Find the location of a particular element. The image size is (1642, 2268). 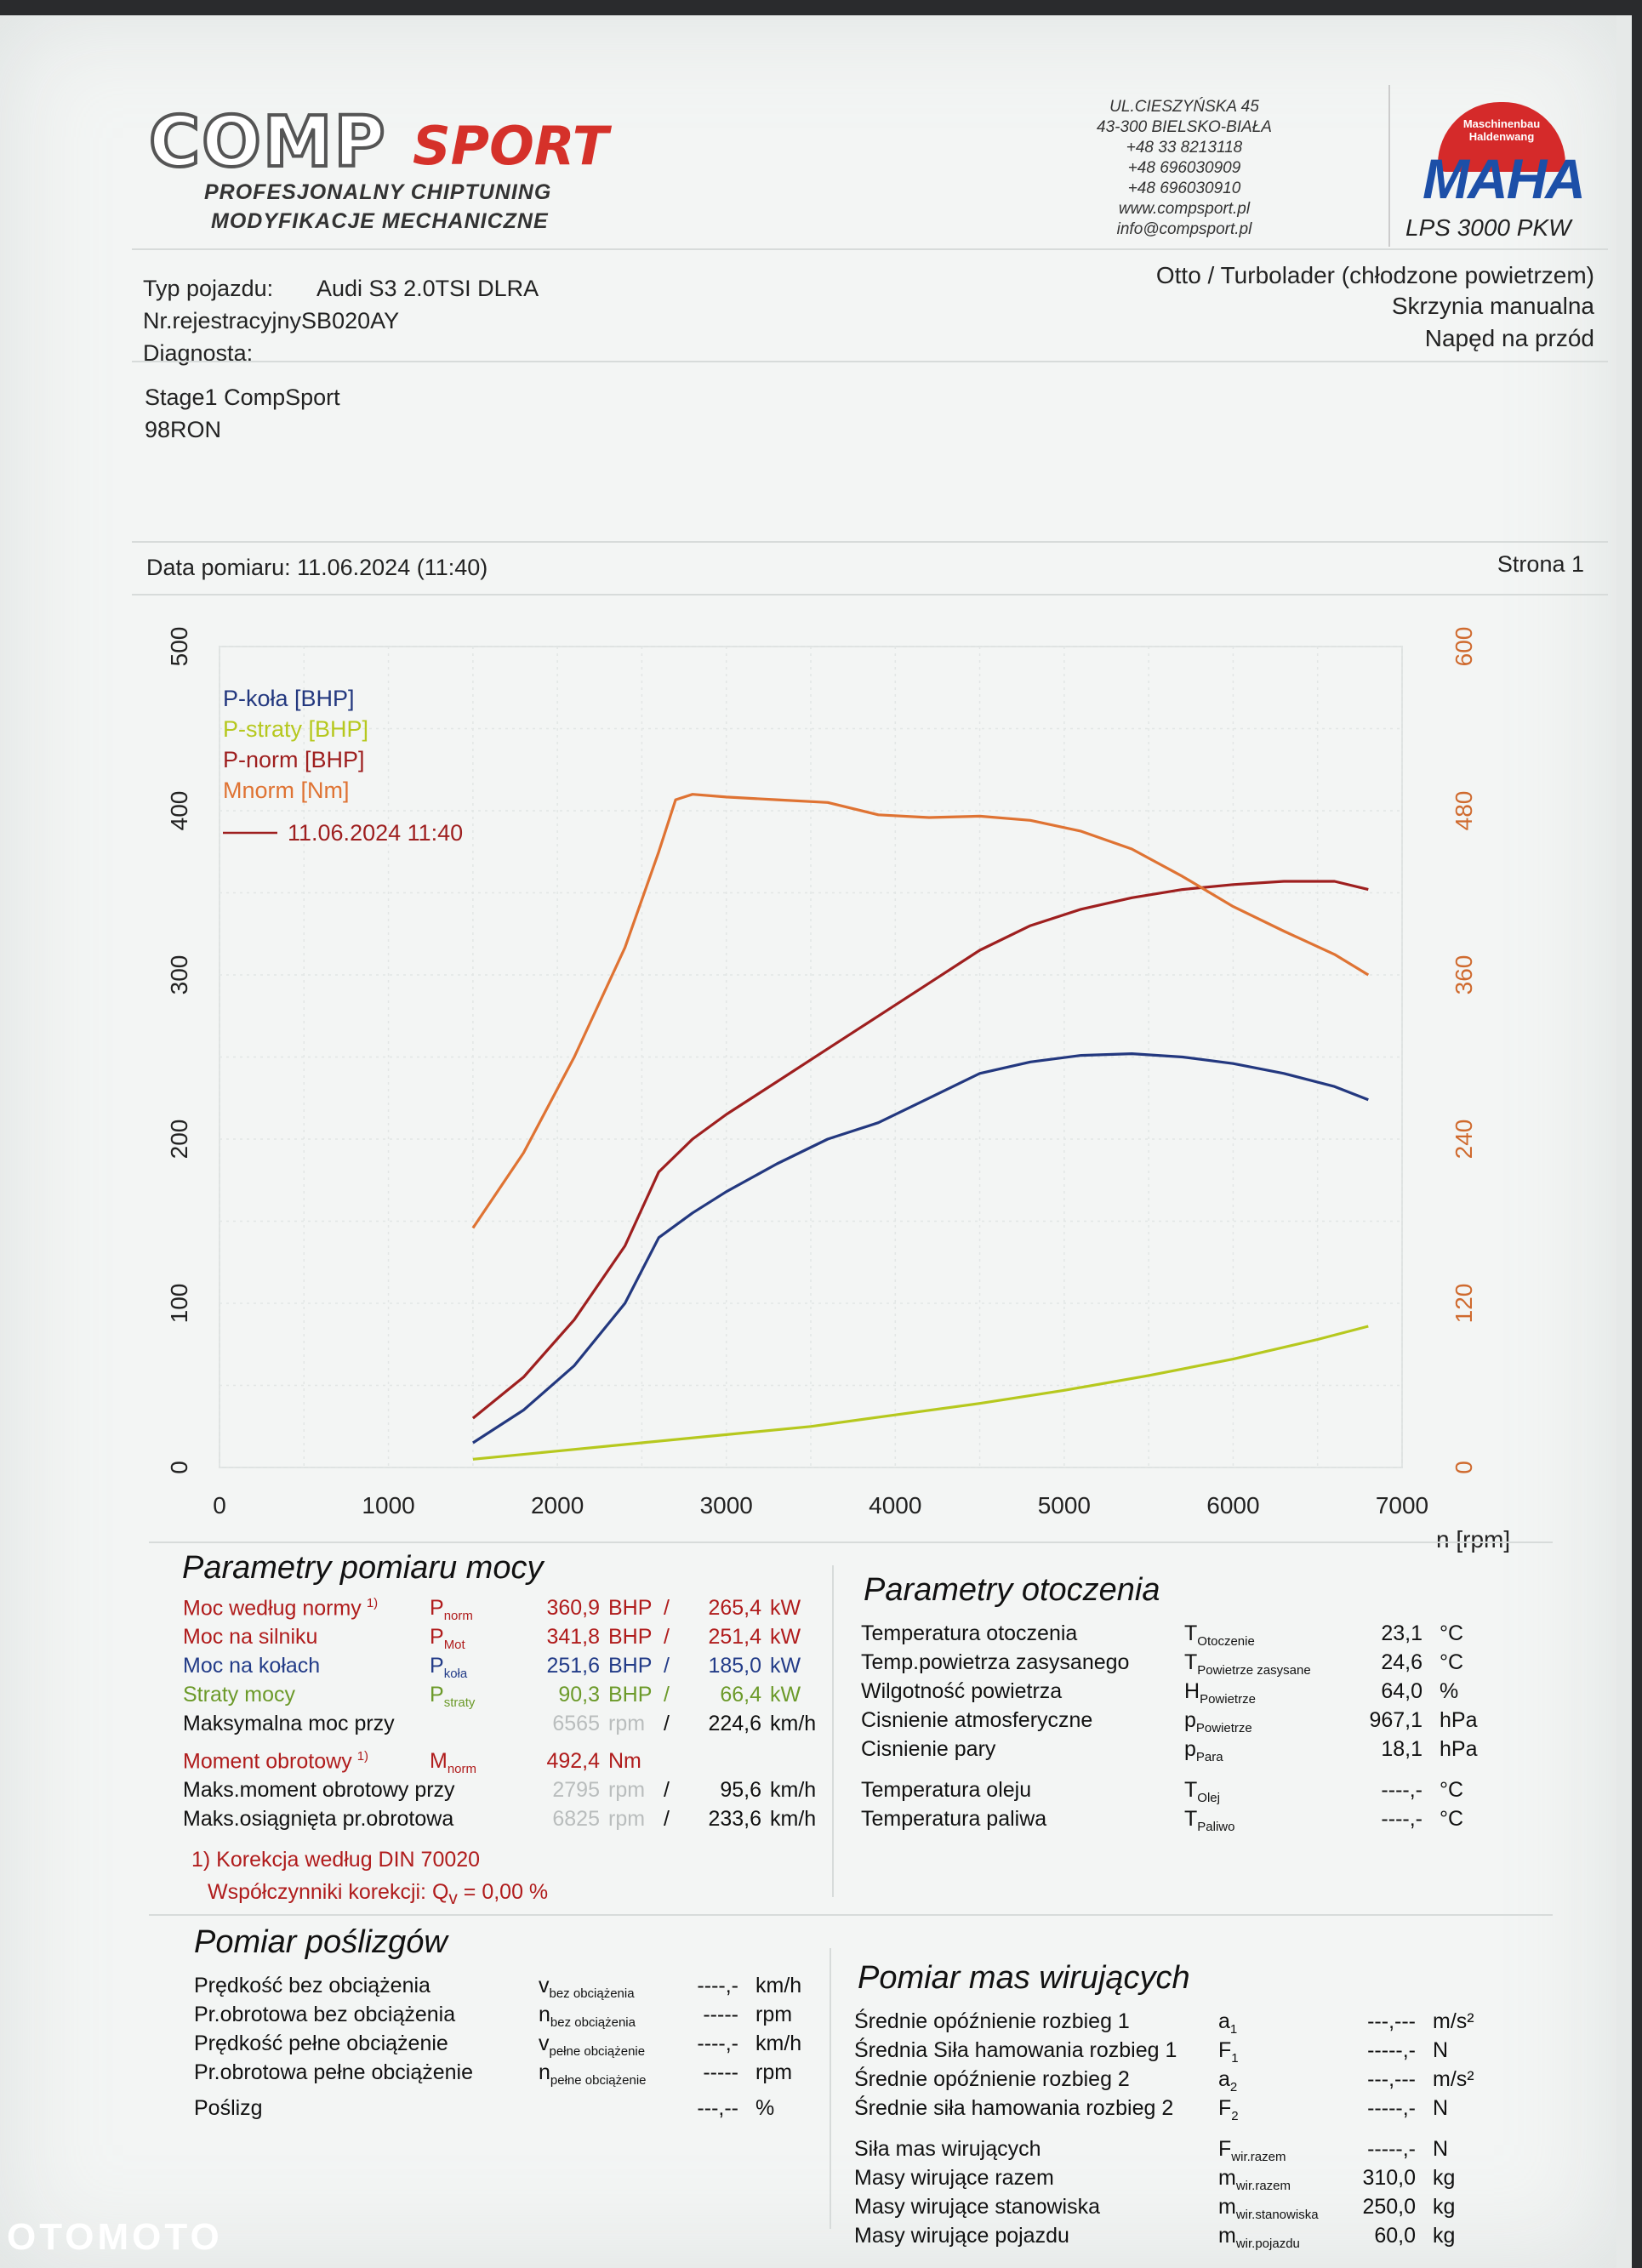

slip-row-unit: rpm is located at coordinates (774, 2015).